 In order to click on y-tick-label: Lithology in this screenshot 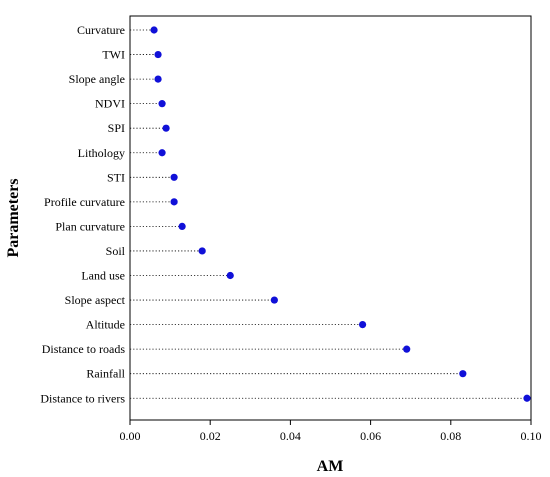, I will do `click(101, 153)`.